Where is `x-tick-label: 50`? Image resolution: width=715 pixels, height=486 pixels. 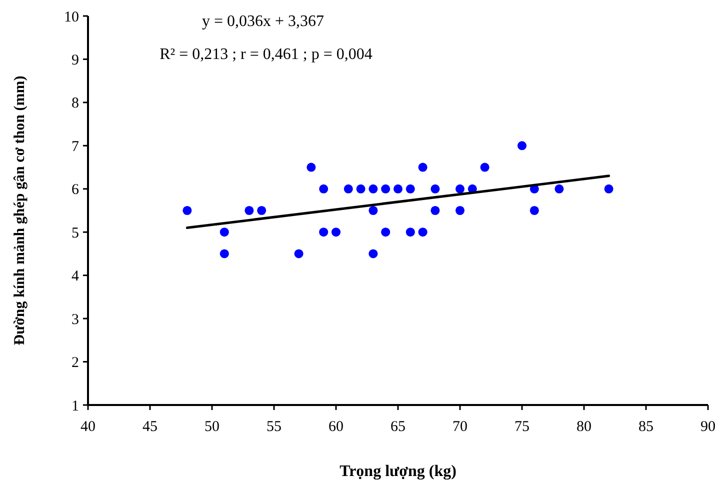 x-tick-label: 50 is located at coordinates (212, 427).